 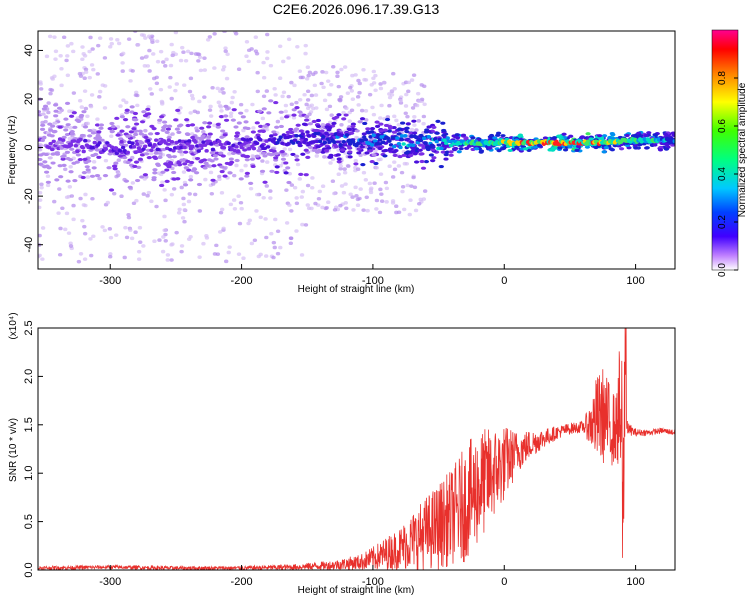 What do you see at coordinates (29, 473) in the screenshot?
I see `snr-y-tick-label: 1.0` at bounding box center [29, 473].